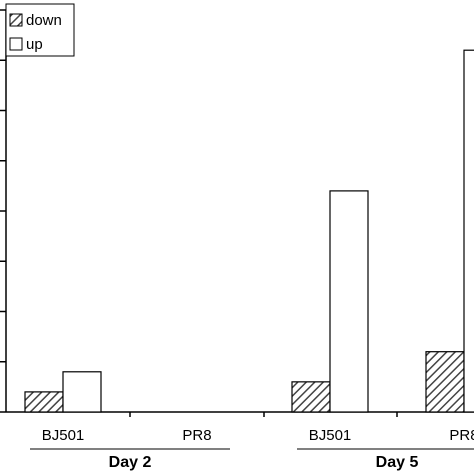 Image resolution: width=474 pixels, height=474 pixels. Describe the element at coordinates (16, 44) in the screenshot. I see `legend-swatch-up` at that location.